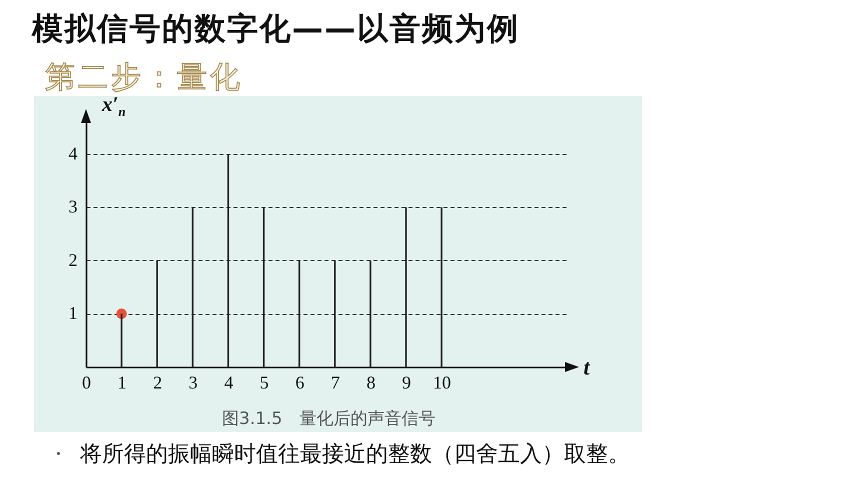 The image size is (860, 484). Describe the element at coordinates (157, 382) in the screenshot. I see `x-tick-label: 2` at that location.